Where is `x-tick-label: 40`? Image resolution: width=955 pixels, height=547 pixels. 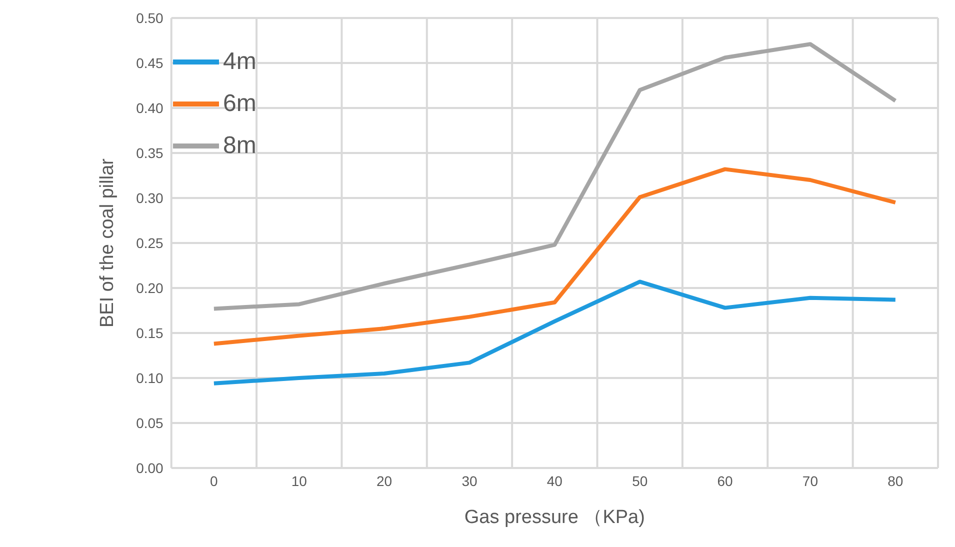
x-tick-label: 40 is located at coordinates (554, 480).